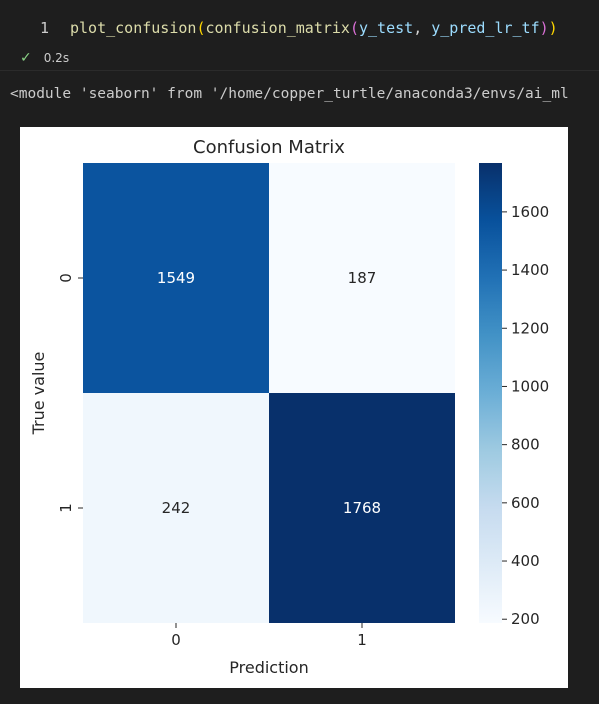 The height and width of the screenshot is (704, 599). Describe the element at coordinates (525, 445) in the screenshot. I see `colorbar-tick-label: 800` at that location.